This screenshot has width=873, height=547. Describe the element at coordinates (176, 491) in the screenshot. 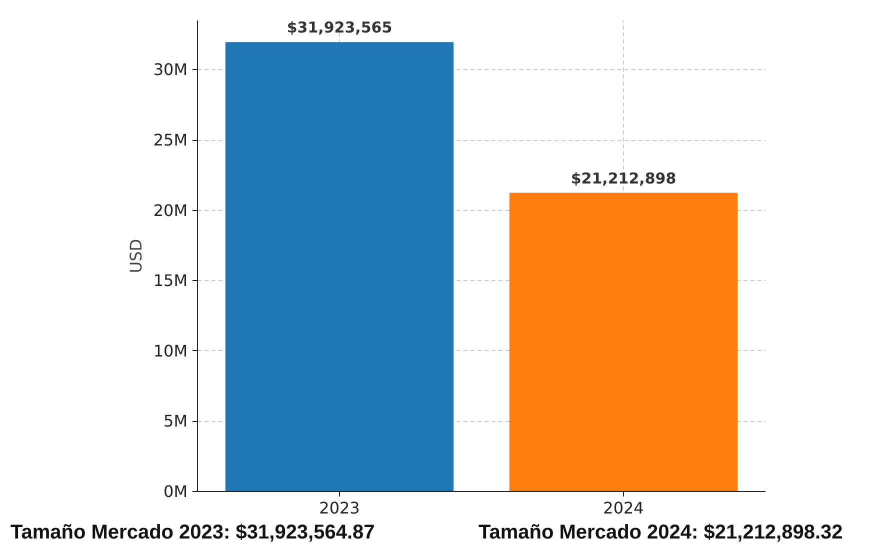

I see `y-tick-label: 0M` at that location.